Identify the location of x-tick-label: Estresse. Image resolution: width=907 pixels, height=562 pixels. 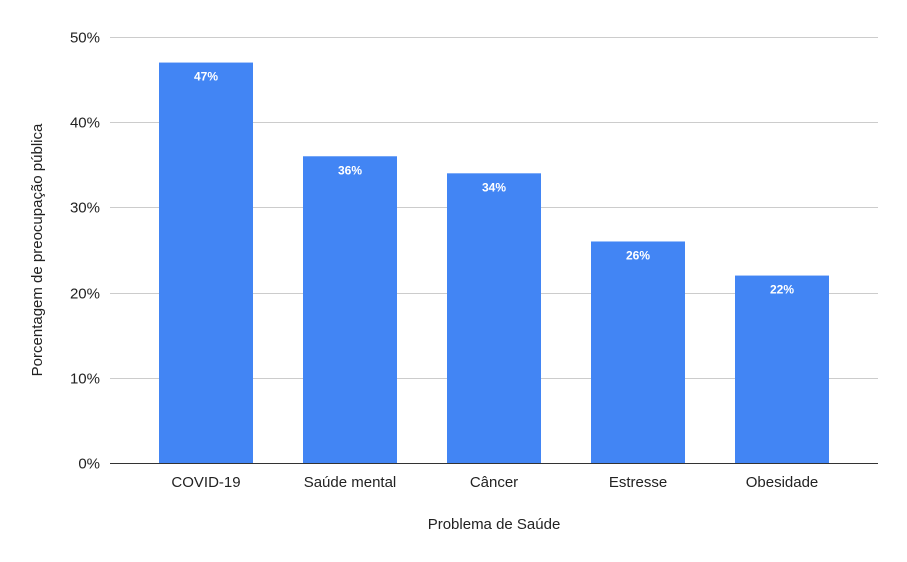
(638, 482).